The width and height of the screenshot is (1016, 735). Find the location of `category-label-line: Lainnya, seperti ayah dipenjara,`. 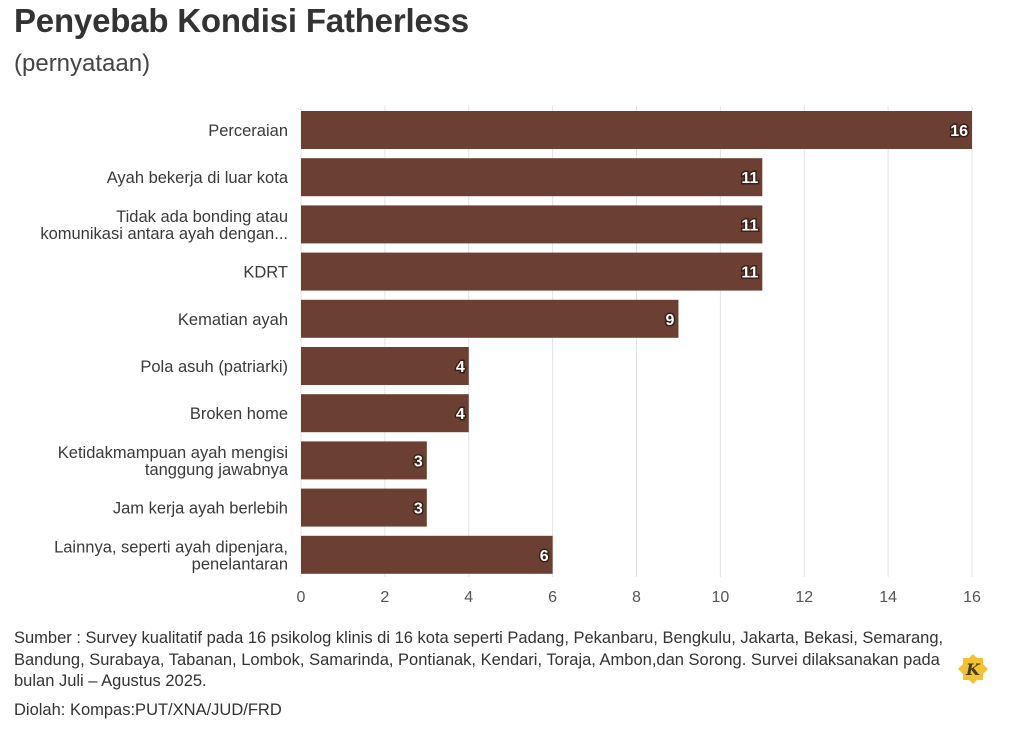

category-label-line: Lainnya, seperti ayah dipenjara, is located at coordinates (171, 547).